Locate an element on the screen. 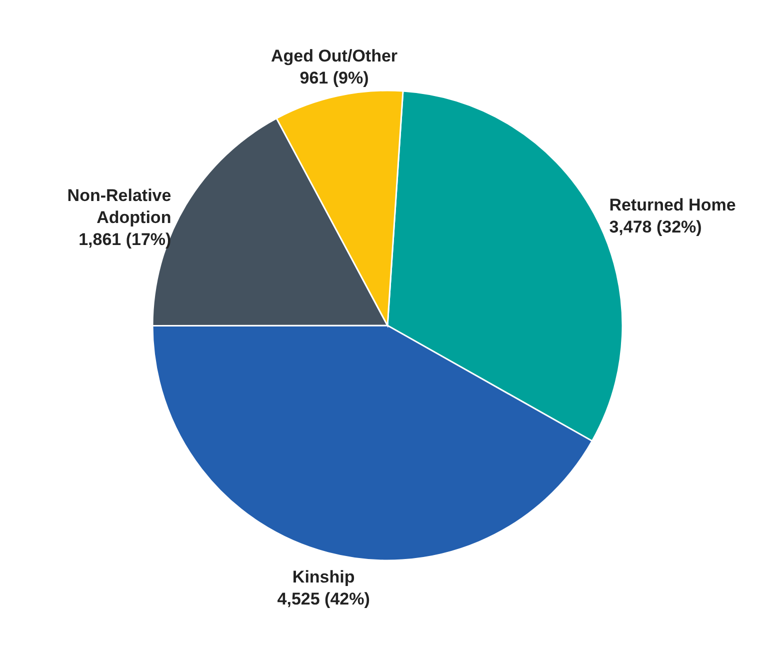 This screenshot has height=651, width=775. data-label: 1,861 (17%) is located at coordinates (125, 240).